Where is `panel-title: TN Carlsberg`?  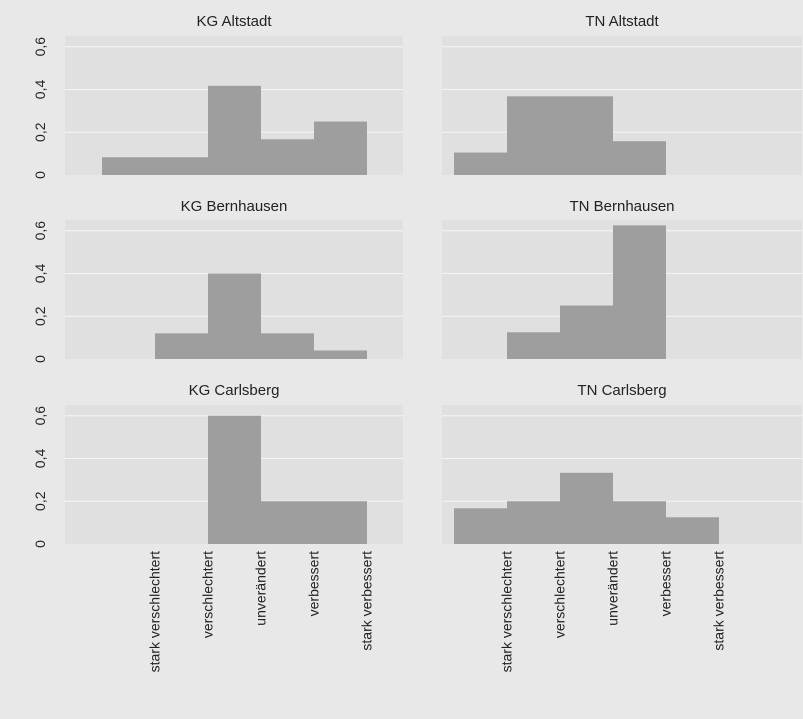
panel-title: TN Carlsberg is located at coordinates (621, 390).